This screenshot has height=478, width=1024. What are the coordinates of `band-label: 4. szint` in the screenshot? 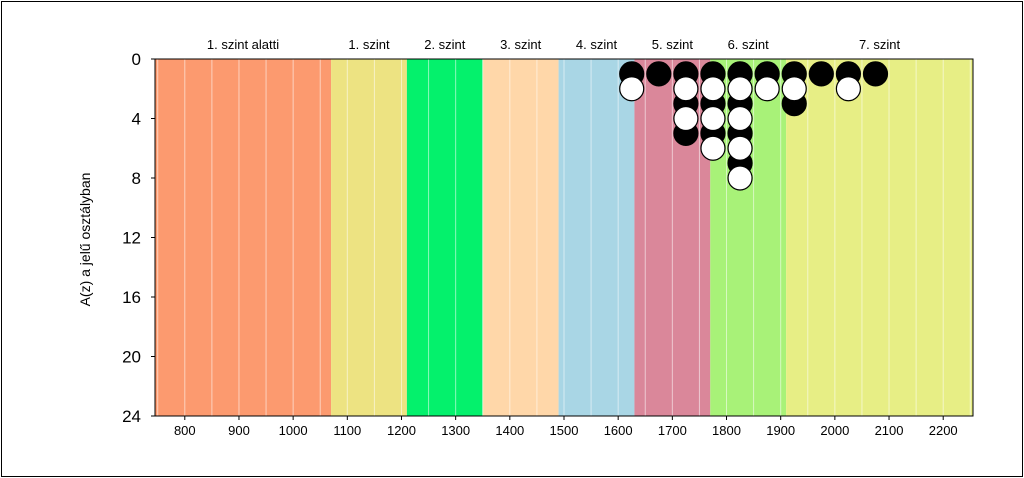 It's located at (597, 44).